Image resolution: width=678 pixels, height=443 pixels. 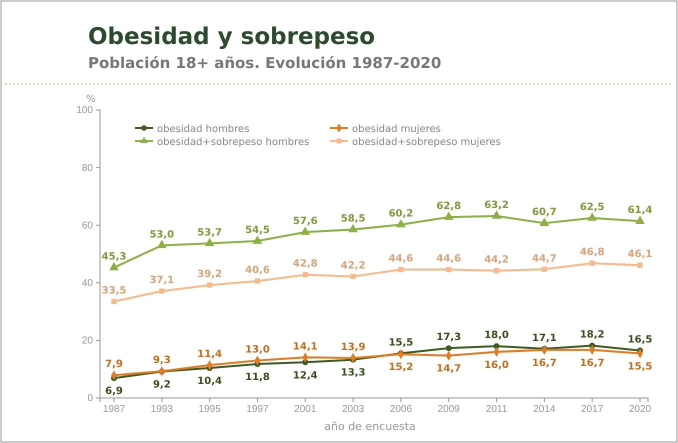 I want to click on legend-label: obesidad+sobrepeso mujeres, so click(x=426, y=142).